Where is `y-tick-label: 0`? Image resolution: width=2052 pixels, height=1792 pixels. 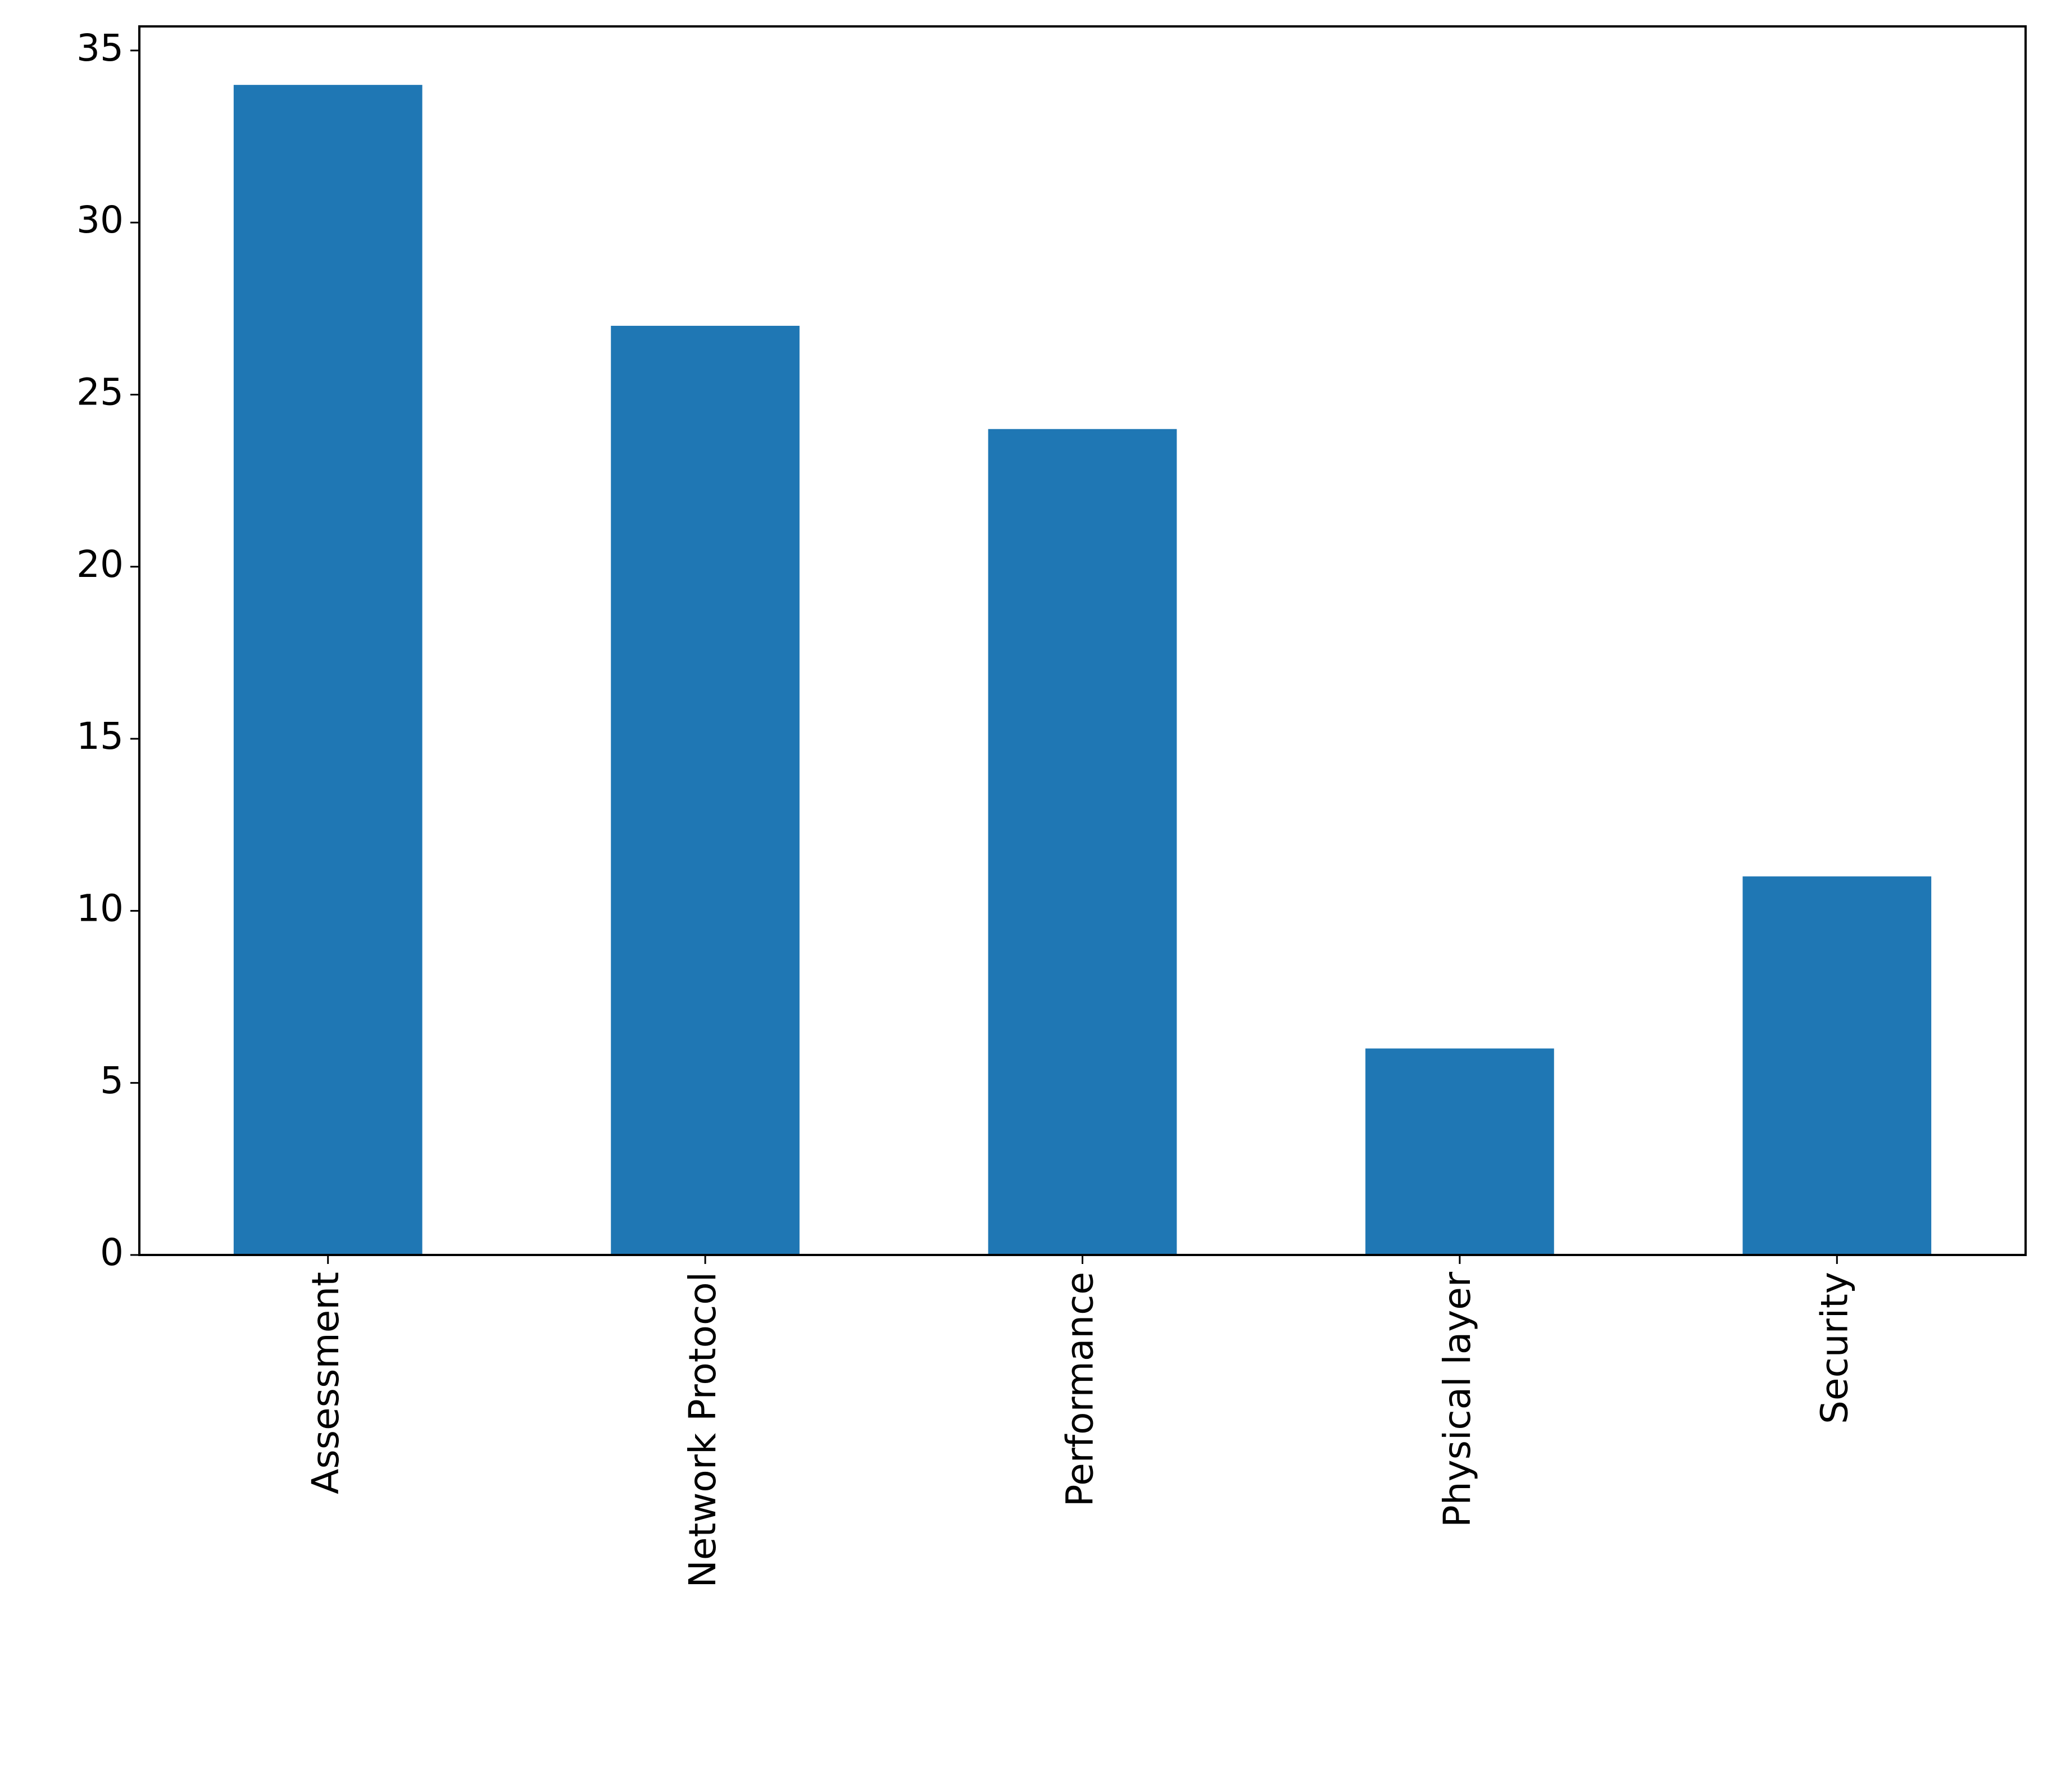 y-tick-label: 0 is located at coordinates (112, 1252).